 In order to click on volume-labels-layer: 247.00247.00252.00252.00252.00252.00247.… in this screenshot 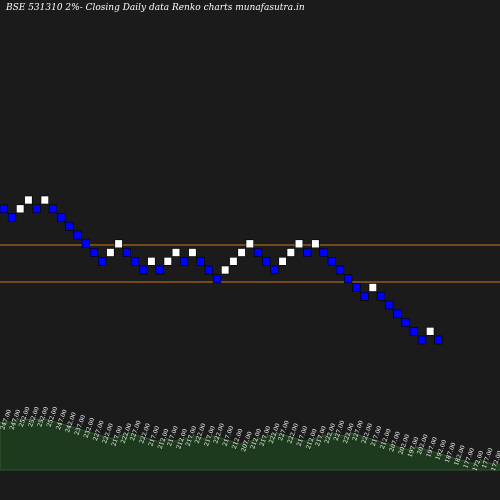, I will do `click(250, 439)`.